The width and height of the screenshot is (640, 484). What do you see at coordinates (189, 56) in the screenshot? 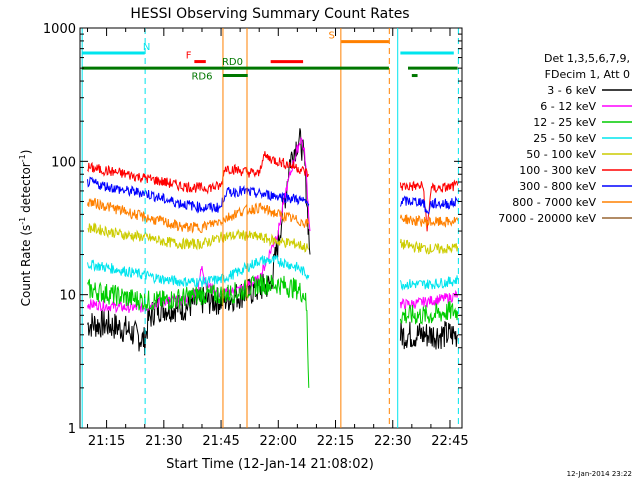
I see `flag-label-1: F` at bounding box center [189, 56].